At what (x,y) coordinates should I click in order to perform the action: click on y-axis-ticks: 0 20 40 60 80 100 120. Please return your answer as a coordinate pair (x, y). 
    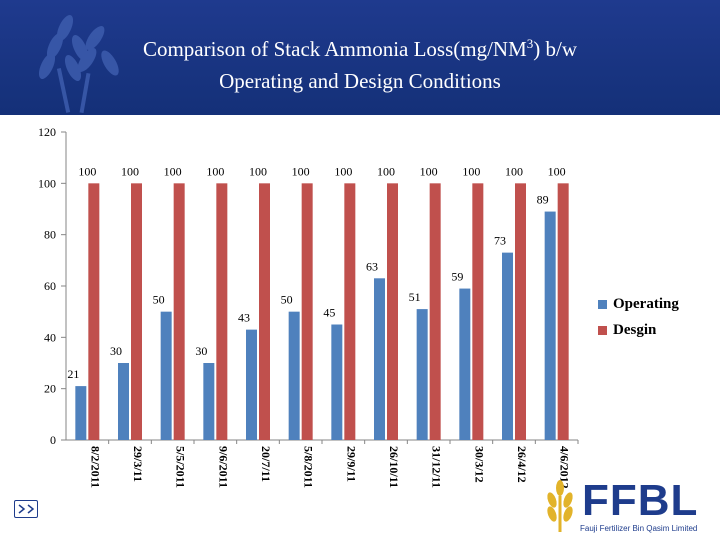
    Looking at the image, I should click on (52, 286).